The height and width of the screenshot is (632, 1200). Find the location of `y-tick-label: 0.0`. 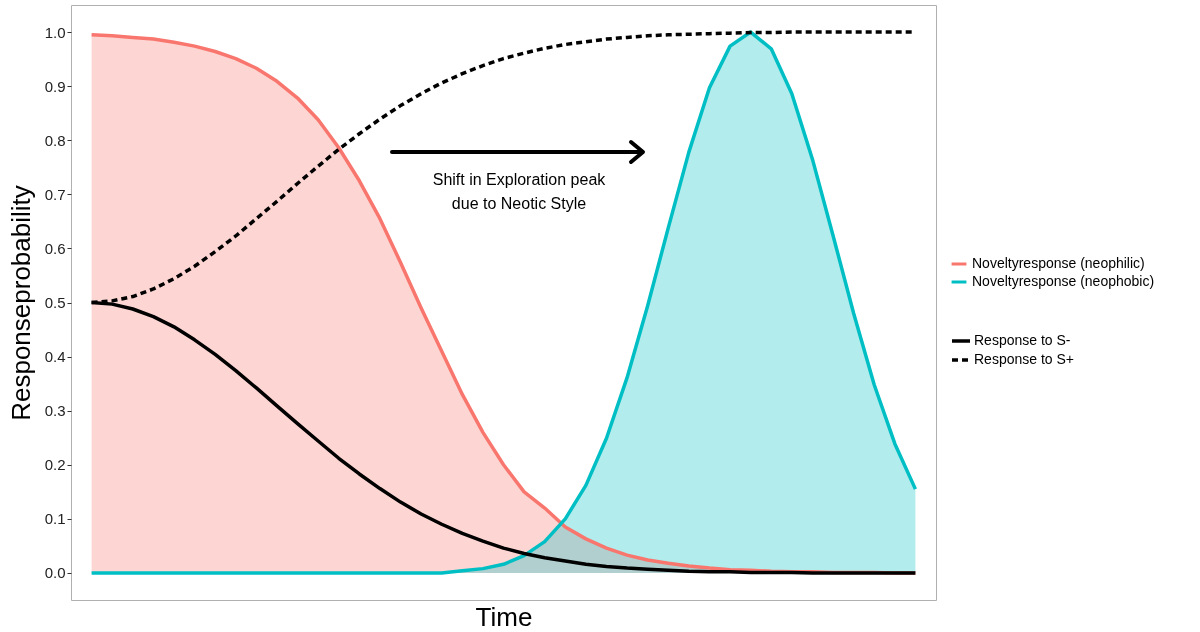

y-tick-label: 0.0 is located at coordinates (55, 573).